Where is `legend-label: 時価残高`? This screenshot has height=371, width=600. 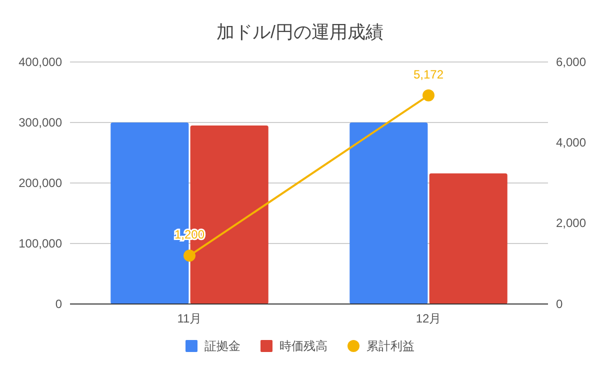 legend-label: 時価残高 is located at coordinates (304, 346).